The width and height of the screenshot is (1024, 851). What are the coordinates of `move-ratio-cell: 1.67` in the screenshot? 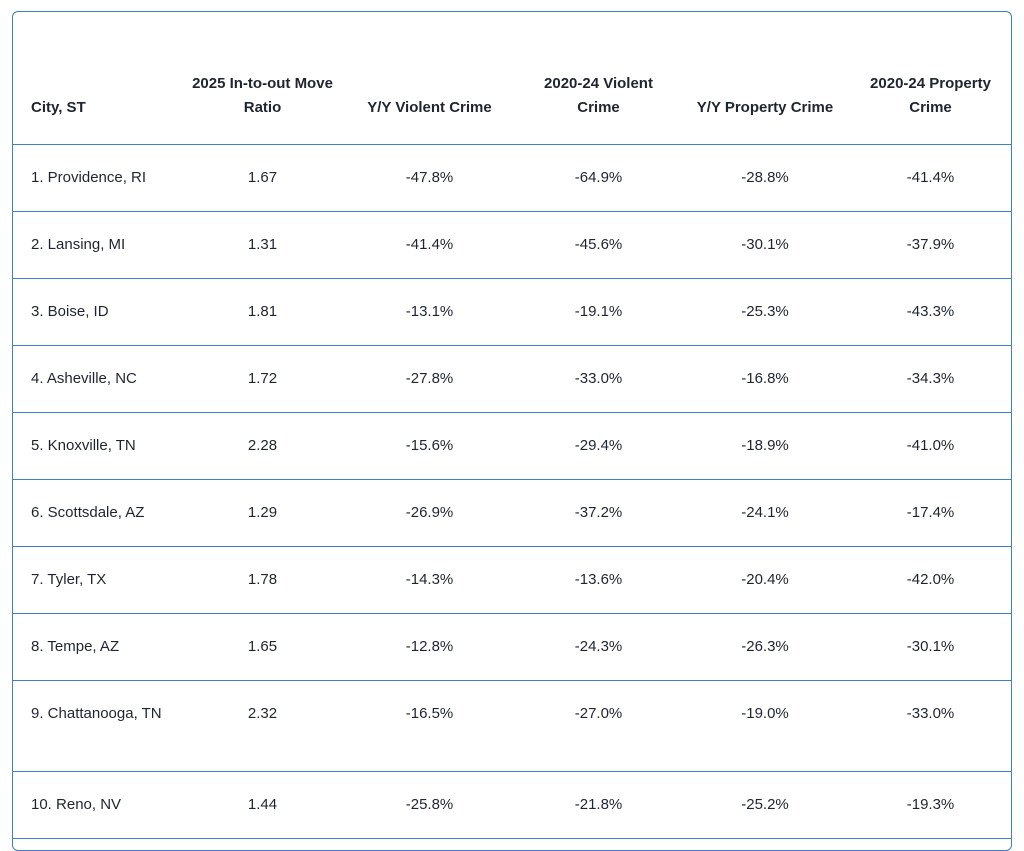 It's located at (262, 178).